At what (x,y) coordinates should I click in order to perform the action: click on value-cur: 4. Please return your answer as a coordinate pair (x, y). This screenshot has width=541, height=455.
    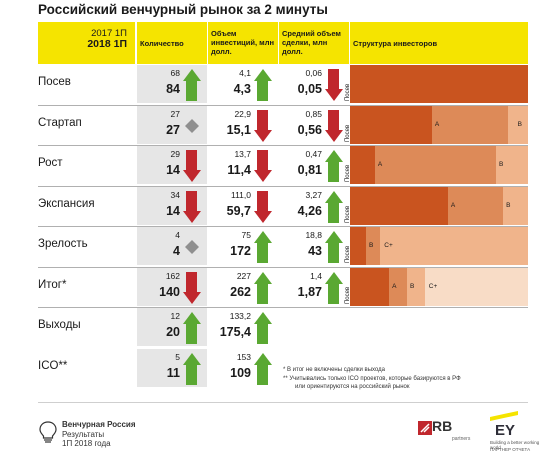
    Looking at the image, I should click on (176, 251).